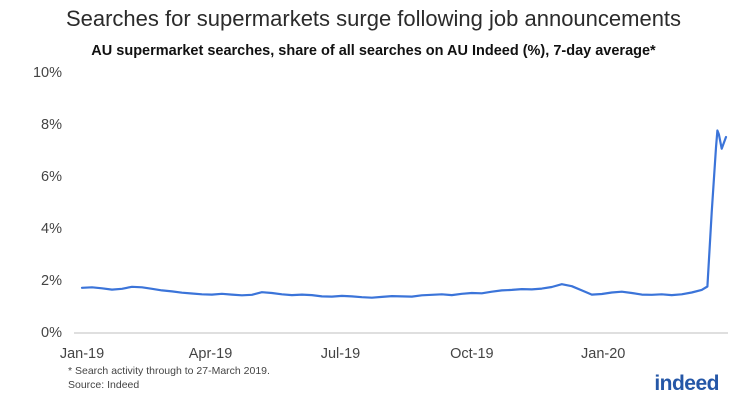 The height and width of the screenshot is (412, 747). Describe the element at coordinates (47, 203) in the screenshot. I see `y-axis: 0% 2% 4% 6% 8% 10%` at that location.